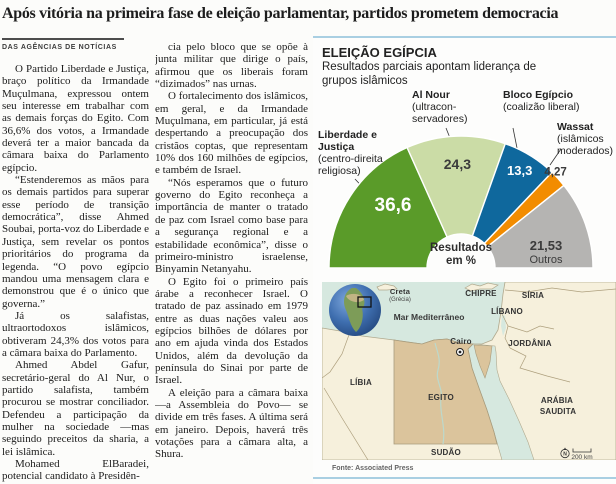 This screenshot has height=484, width=616. Describe the element at coordinates (481, 293) in the screenshot. I see `map-label-chipre: CHIPRE` at that location.